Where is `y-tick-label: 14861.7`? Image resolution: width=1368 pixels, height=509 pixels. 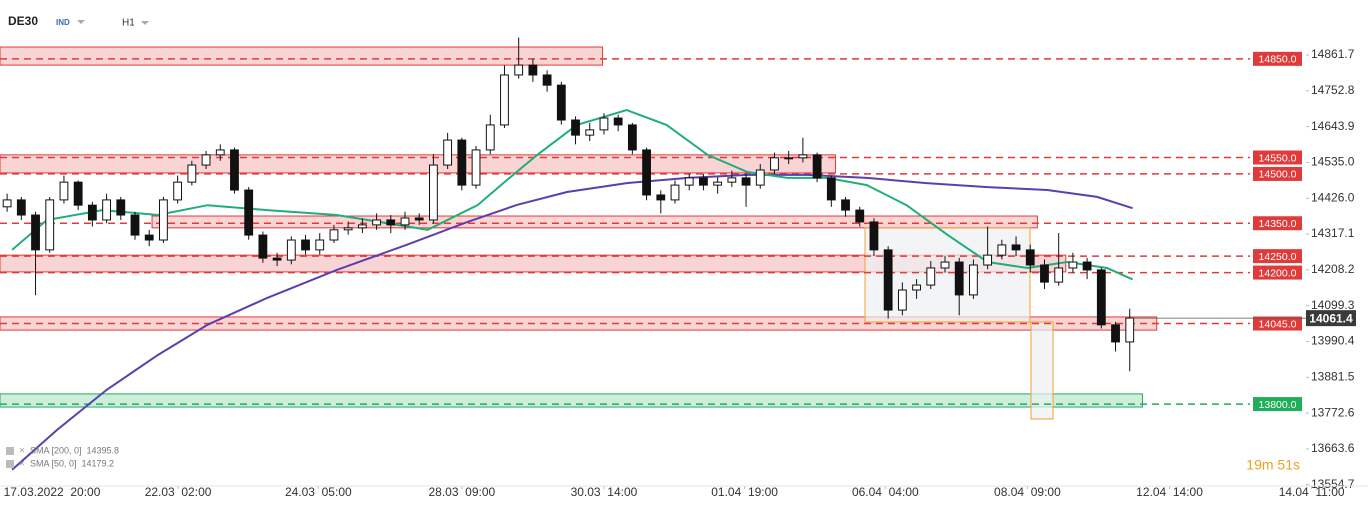
y-tick-label: 14861.7 is located at coordinates (1333, 54).